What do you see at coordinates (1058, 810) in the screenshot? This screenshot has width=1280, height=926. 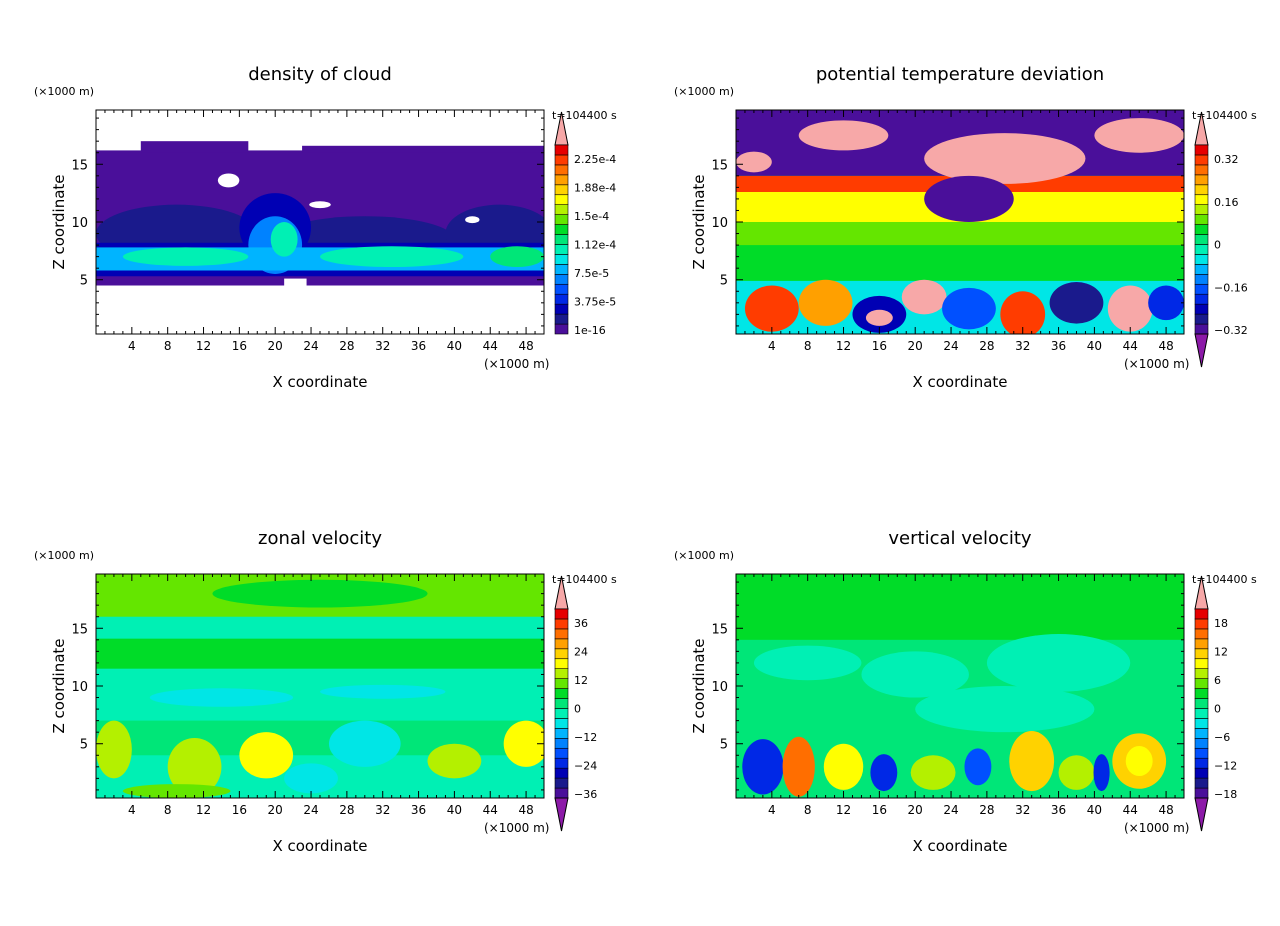 I see `x-tick-label: 36` at bounding box center [1058, 810].